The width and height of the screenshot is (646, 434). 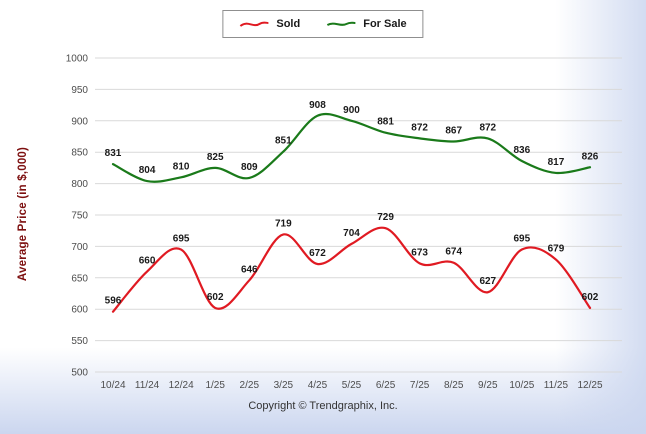 What do you see at coordinates (215, 385) in the screenshot?
I see `axis-tick-label: 1/25` at bounding box center [215, 385].